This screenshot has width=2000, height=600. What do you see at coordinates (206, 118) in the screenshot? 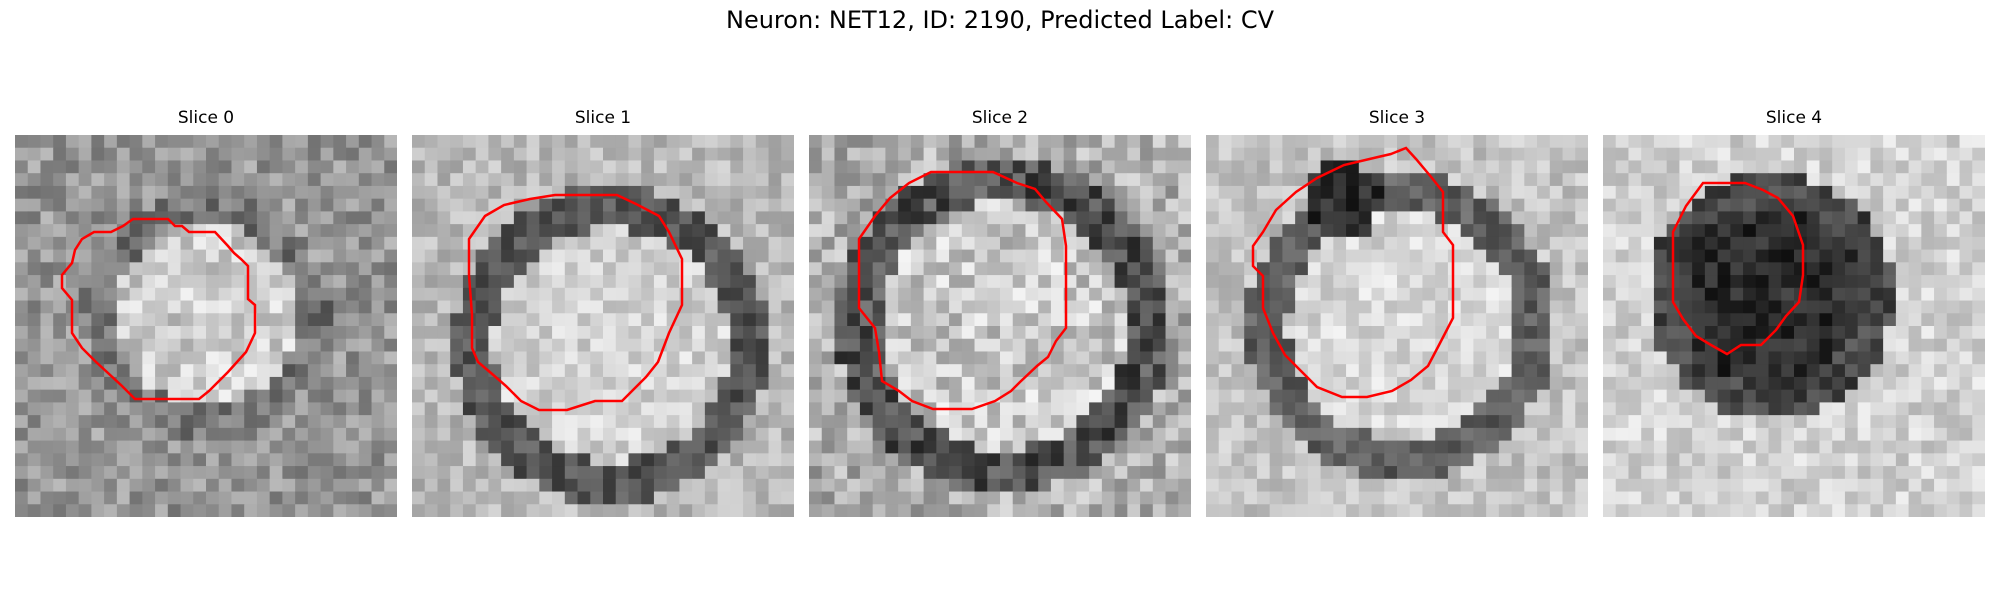
I see `slice-title: Slice 0` at bounding box center [206, 118].